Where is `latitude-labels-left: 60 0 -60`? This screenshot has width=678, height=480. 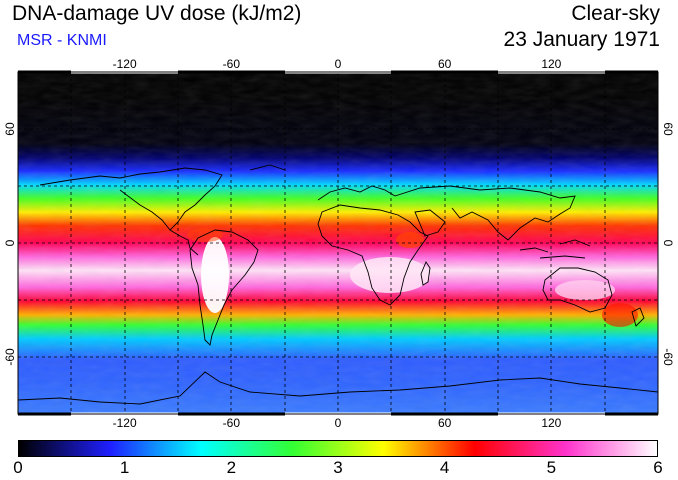 latitude-labels-left: 60 0 -60 is located at coordinates (10, 244).